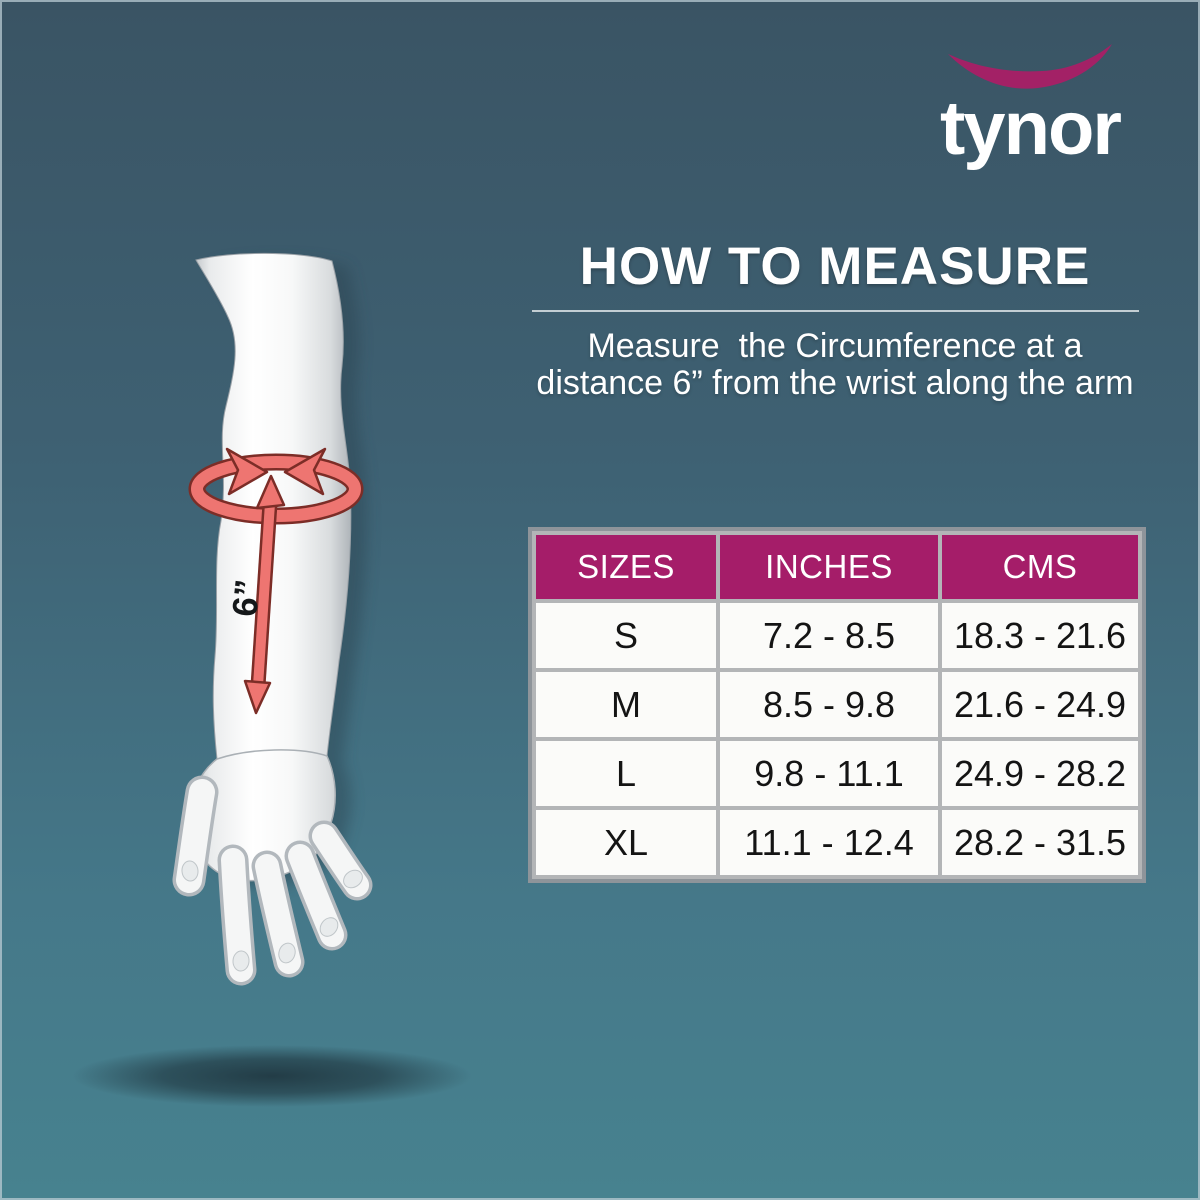 The image size is (1200, 1200). I want to click on measurement-label: 6”, so click(246, 598).